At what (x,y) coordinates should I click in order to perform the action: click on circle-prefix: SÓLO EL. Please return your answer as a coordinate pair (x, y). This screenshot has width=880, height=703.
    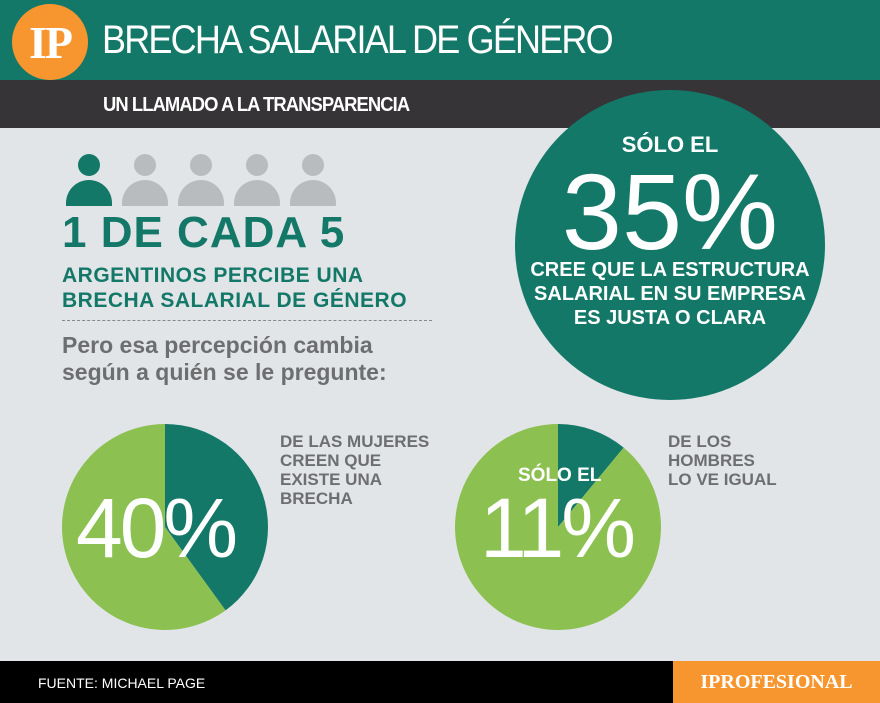
    Looking at the image, I should click on (670, 144).